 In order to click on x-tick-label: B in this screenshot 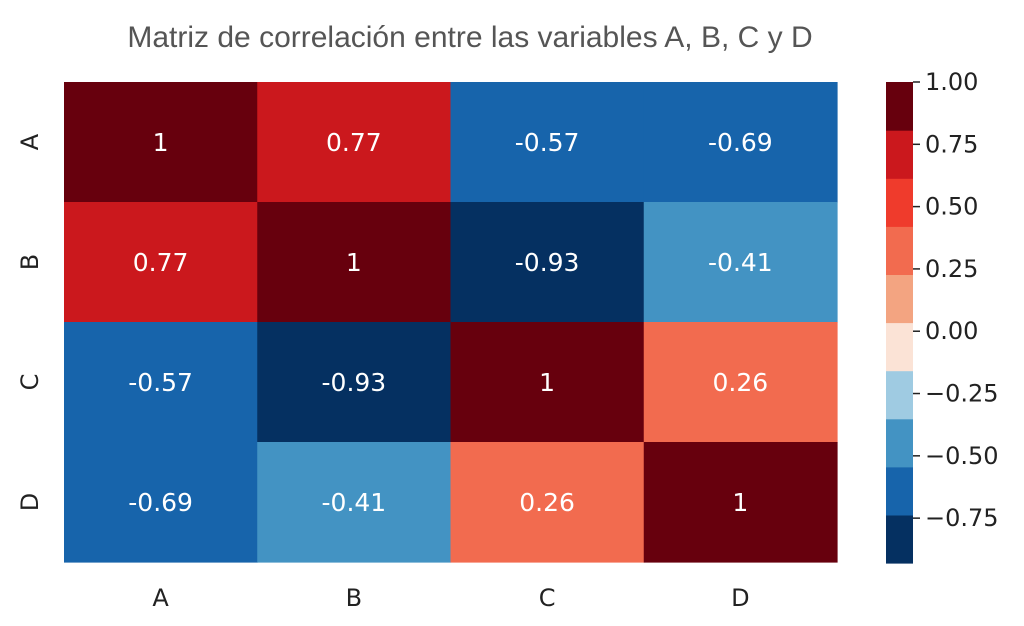, I will do `click(354, 598)`.